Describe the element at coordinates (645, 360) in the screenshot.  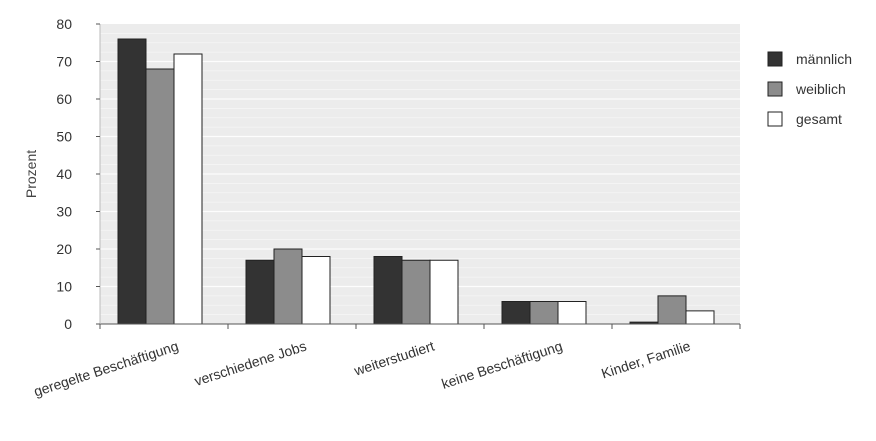
I see `x-tick-label: Kinder, Familie` at that location.